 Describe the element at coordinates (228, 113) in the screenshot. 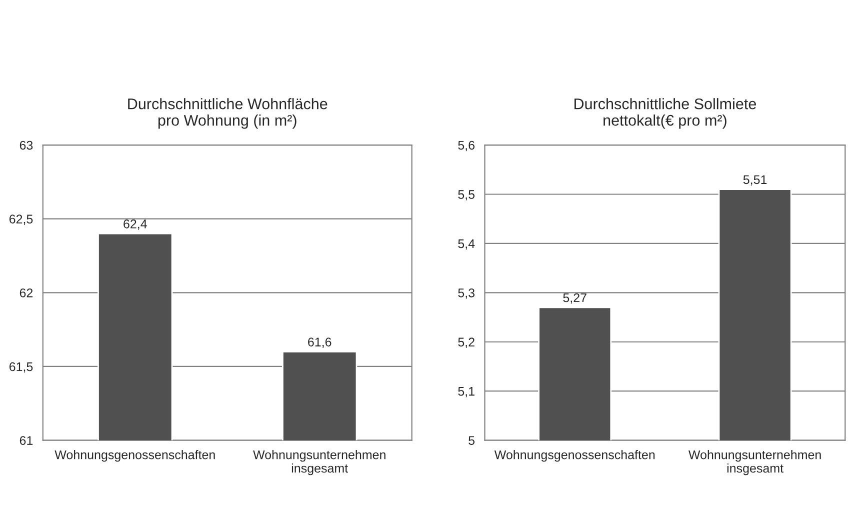

I see `chart-title: Durchschnittliche Wohnfläche pro Wohnung (in m²)` at that location.